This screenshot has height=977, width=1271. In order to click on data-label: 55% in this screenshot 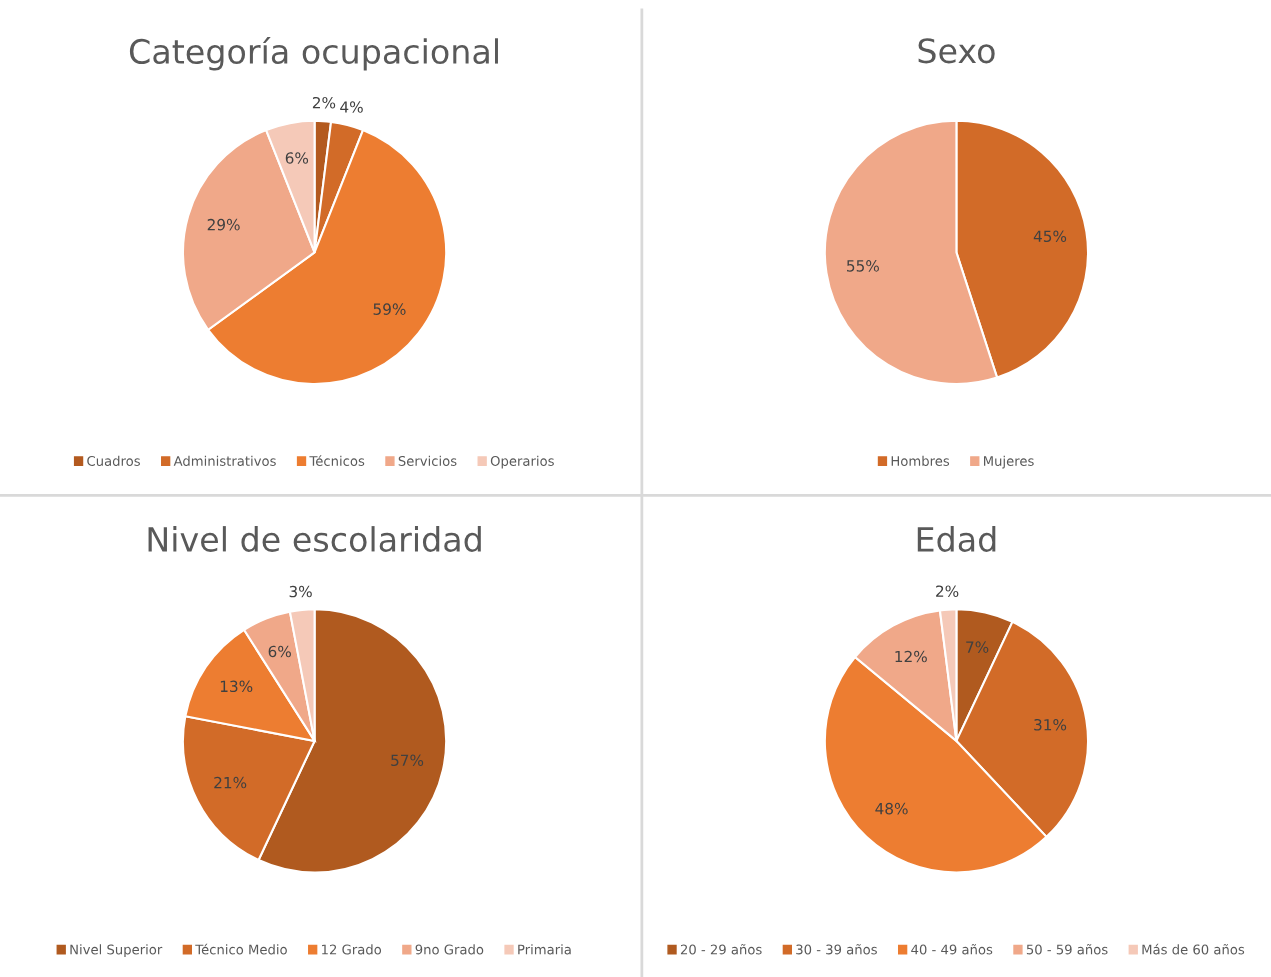, I will do `click(863, 266)`.